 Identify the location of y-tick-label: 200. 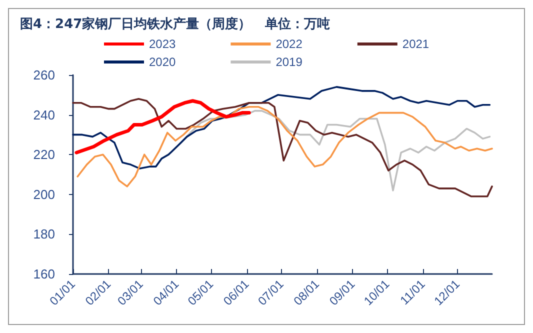
(44, 194).